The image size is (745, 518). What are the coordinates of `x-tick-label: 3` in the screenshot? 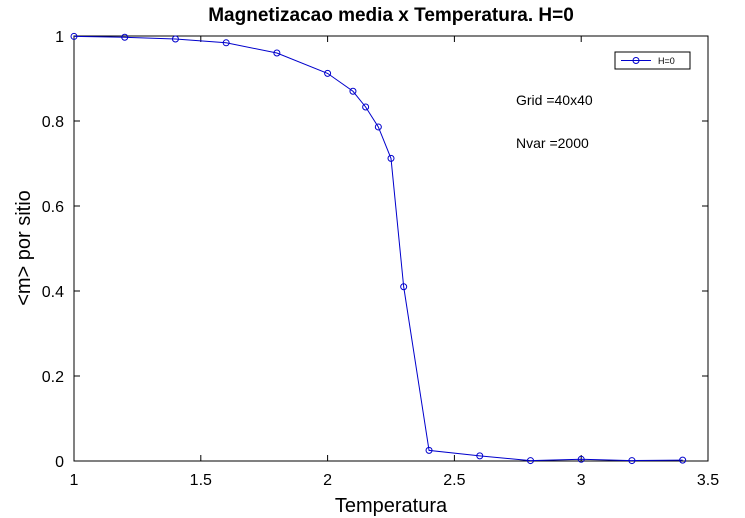 It's located at (581, 480).